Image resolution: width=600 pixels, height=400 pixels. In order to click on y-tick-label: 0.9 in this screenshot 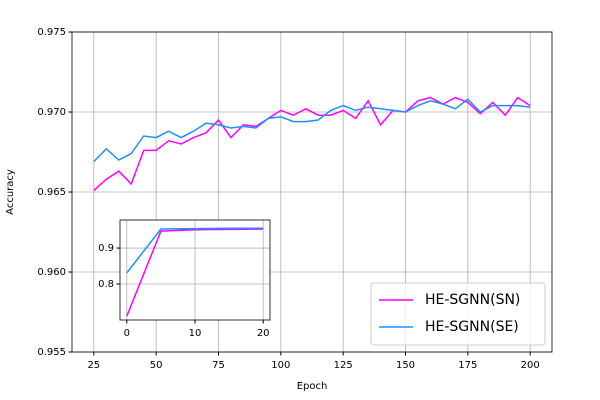, I will do `click(106, 248)`.